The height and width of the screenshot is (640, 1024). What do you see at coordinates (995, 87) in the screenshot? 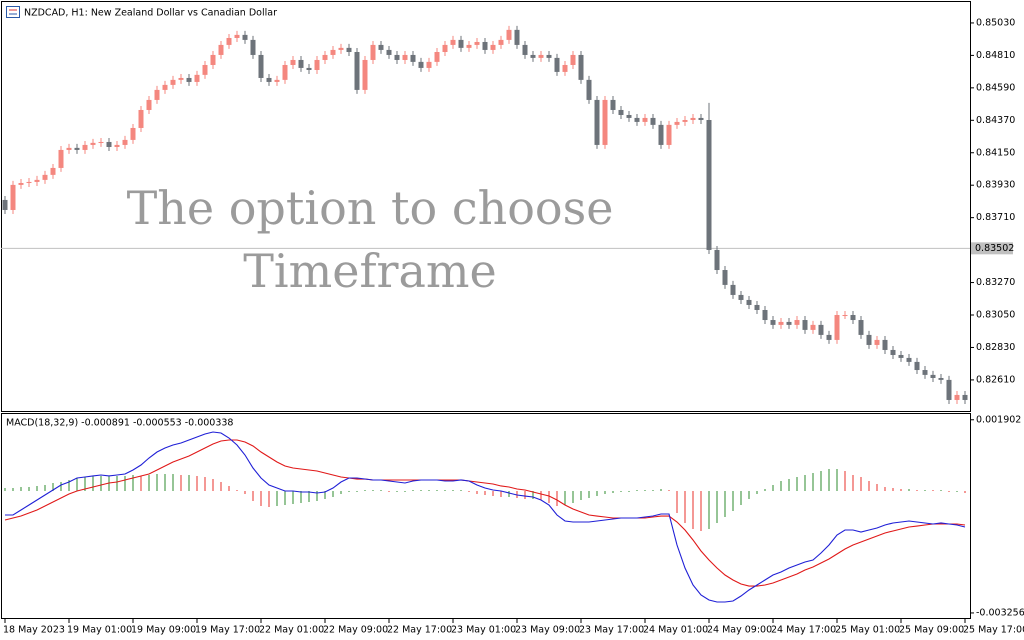
I see `y-tick-label: 0.84590` at bounding box center [995, 87].